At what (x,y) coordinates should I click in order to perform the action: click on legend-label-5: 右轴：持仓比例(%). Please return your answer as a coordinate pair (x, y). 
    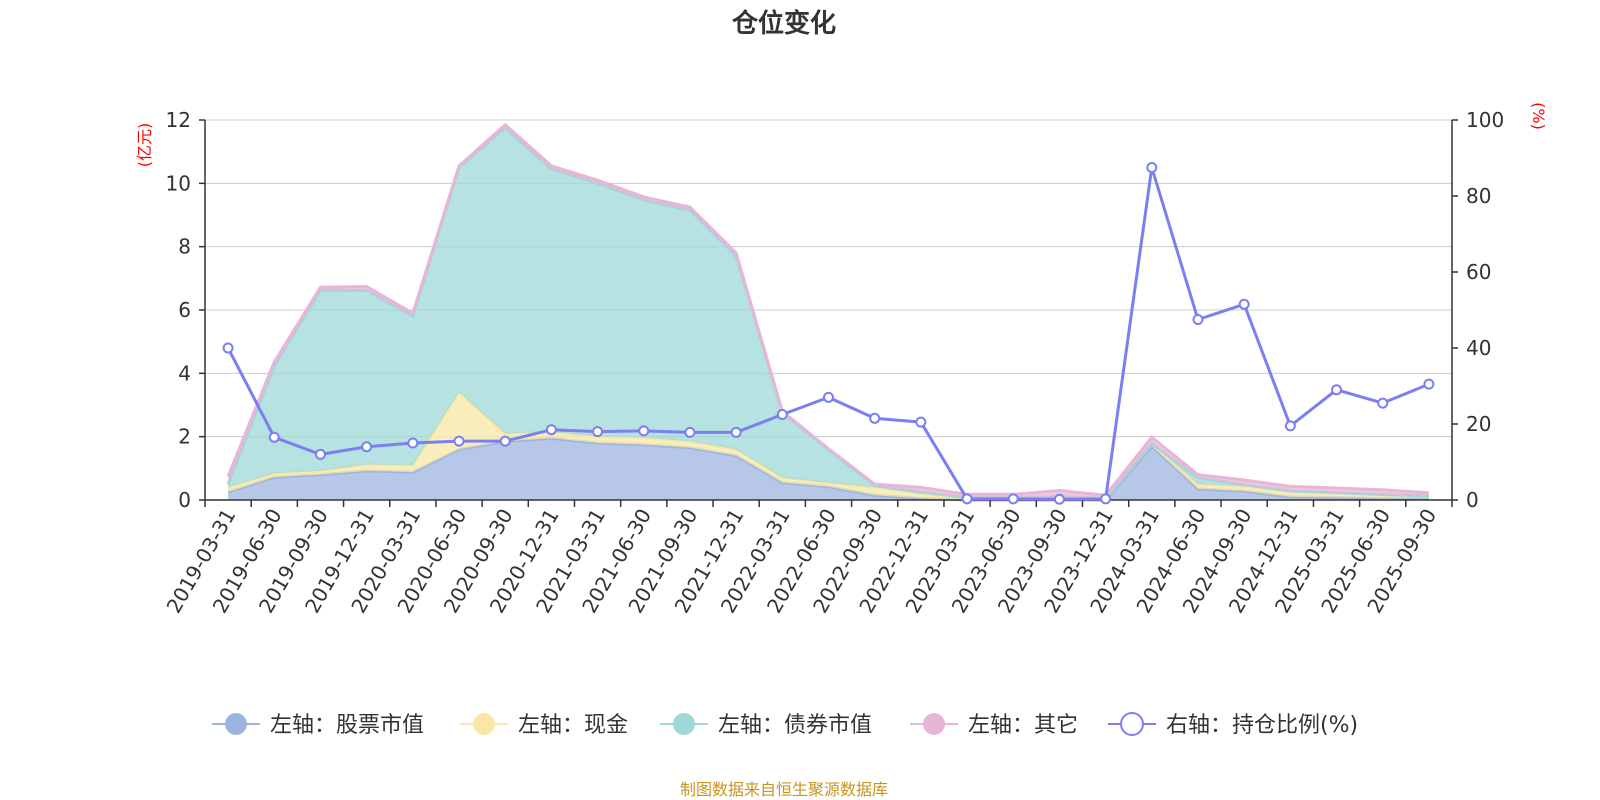
    Looking at the image, I should click on (1262, 725).